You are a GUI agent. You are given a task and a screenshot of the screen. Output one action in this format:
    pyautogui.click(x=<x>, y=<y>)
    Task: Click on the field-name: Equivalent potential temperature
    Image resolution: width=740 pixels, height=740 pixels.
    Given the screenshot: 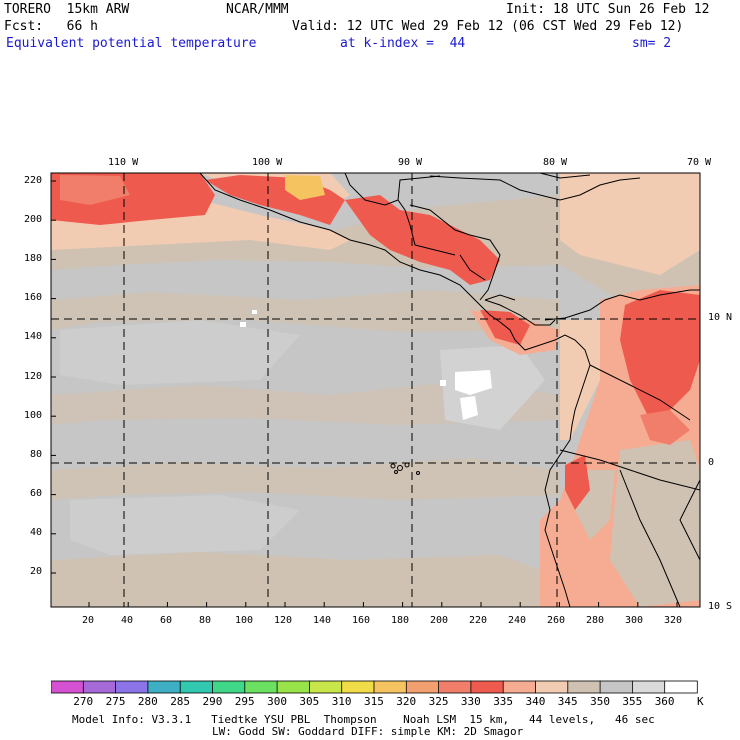 What is the action you would take?
    pyautogui.click(x=131, y=43)
    